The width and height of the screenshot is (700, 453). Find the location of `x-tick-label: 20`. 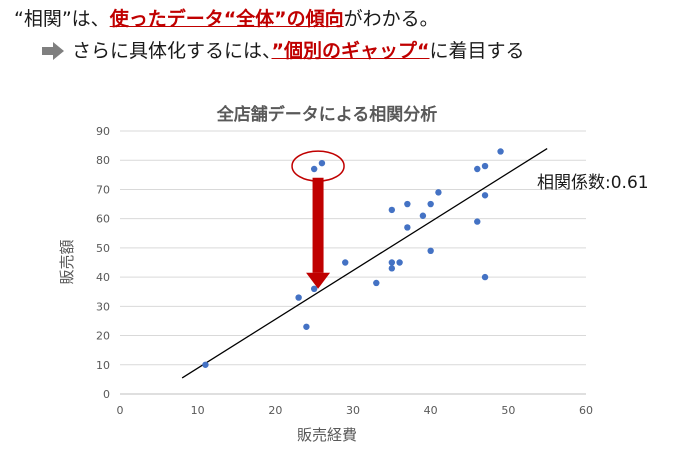

x-tick-label: 20 is located at coordinates (275, 410).